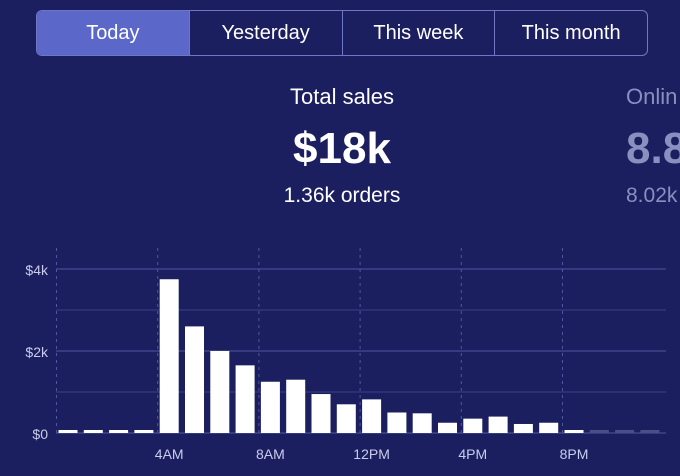 Image resolution: width=680 pixels, height=476 pixels. I want to click on total-orders-value: 1.36k orders, so click(342, 195).